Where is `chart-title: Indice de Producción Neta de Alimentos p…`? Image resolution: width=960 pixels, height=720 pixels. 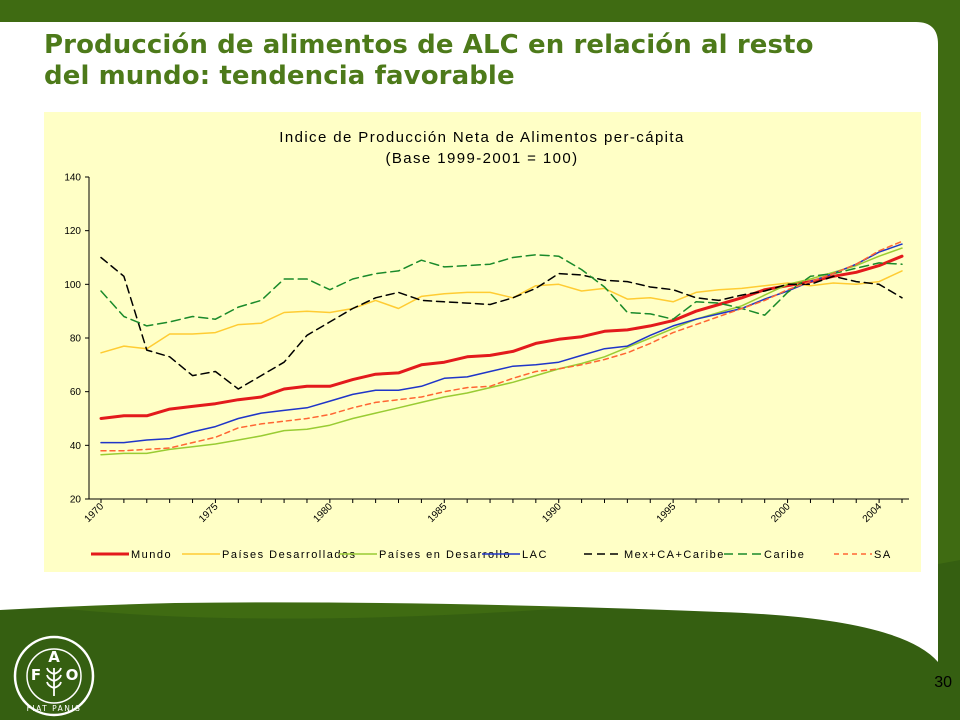
chart-title: Indice de Producción Neta de Alimentos p… is located at coordinates (481, 137).